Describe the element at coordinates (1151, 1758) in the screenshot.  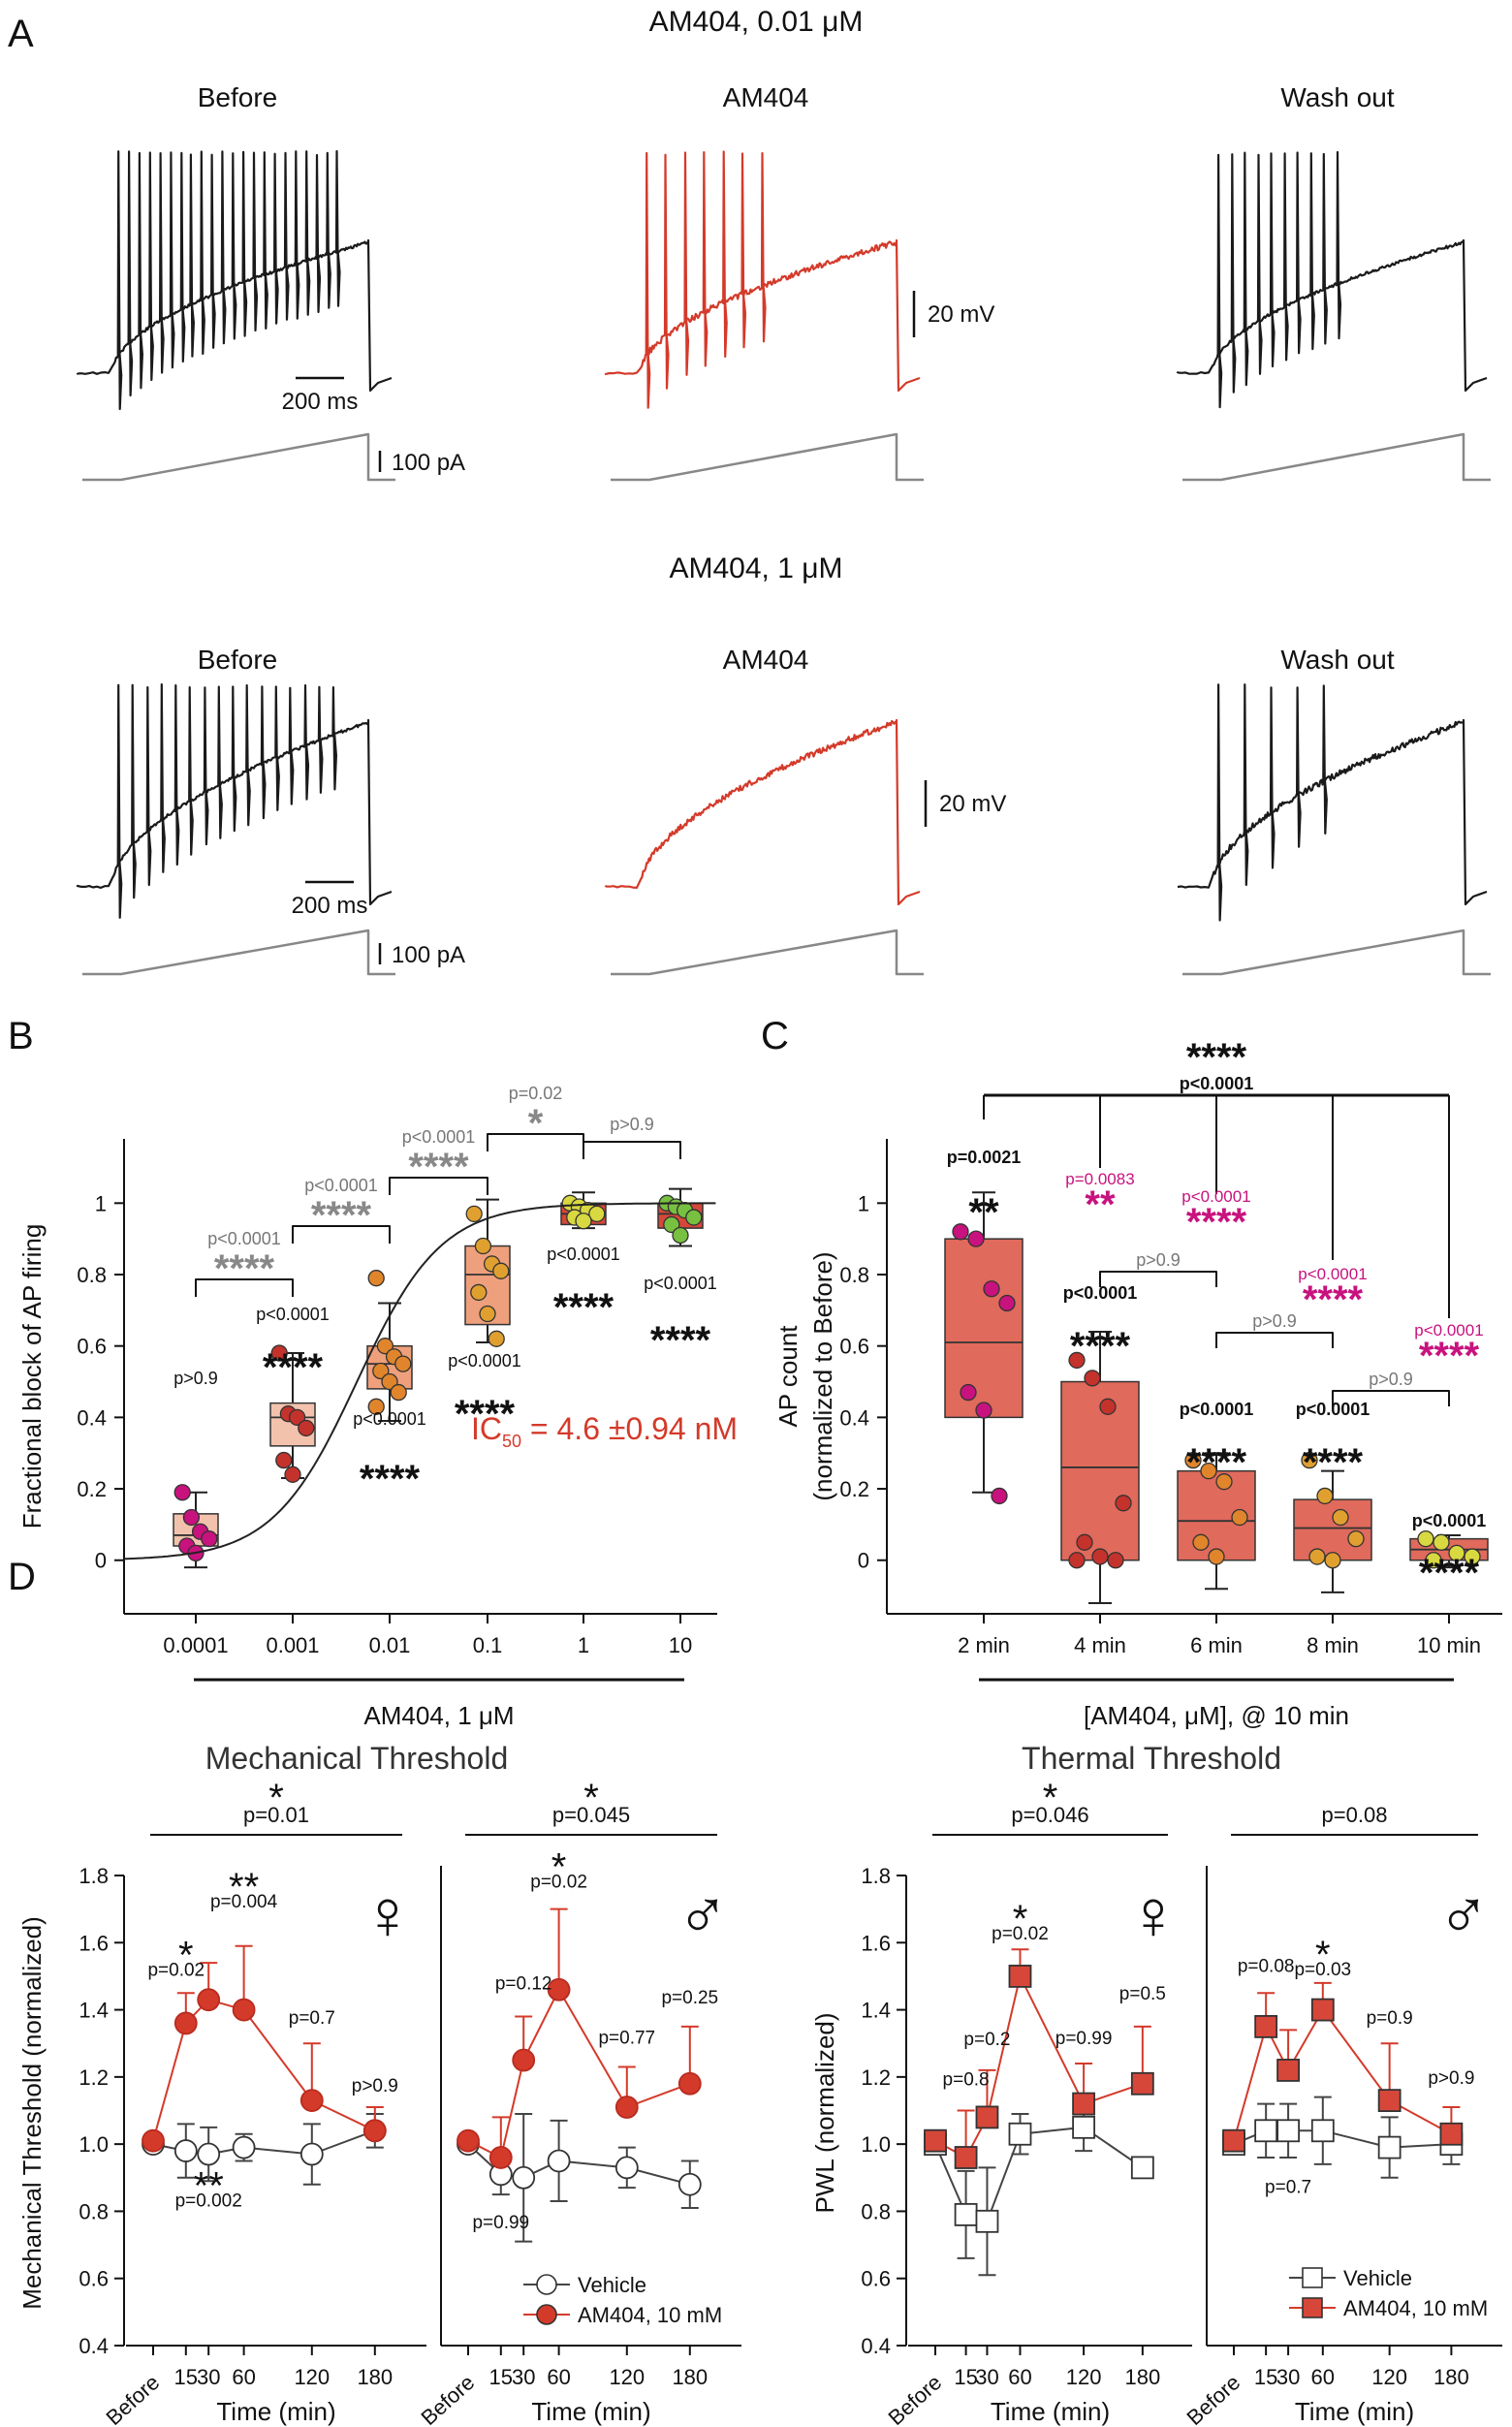
I see `group-title: Thermal Threshold` at that location.